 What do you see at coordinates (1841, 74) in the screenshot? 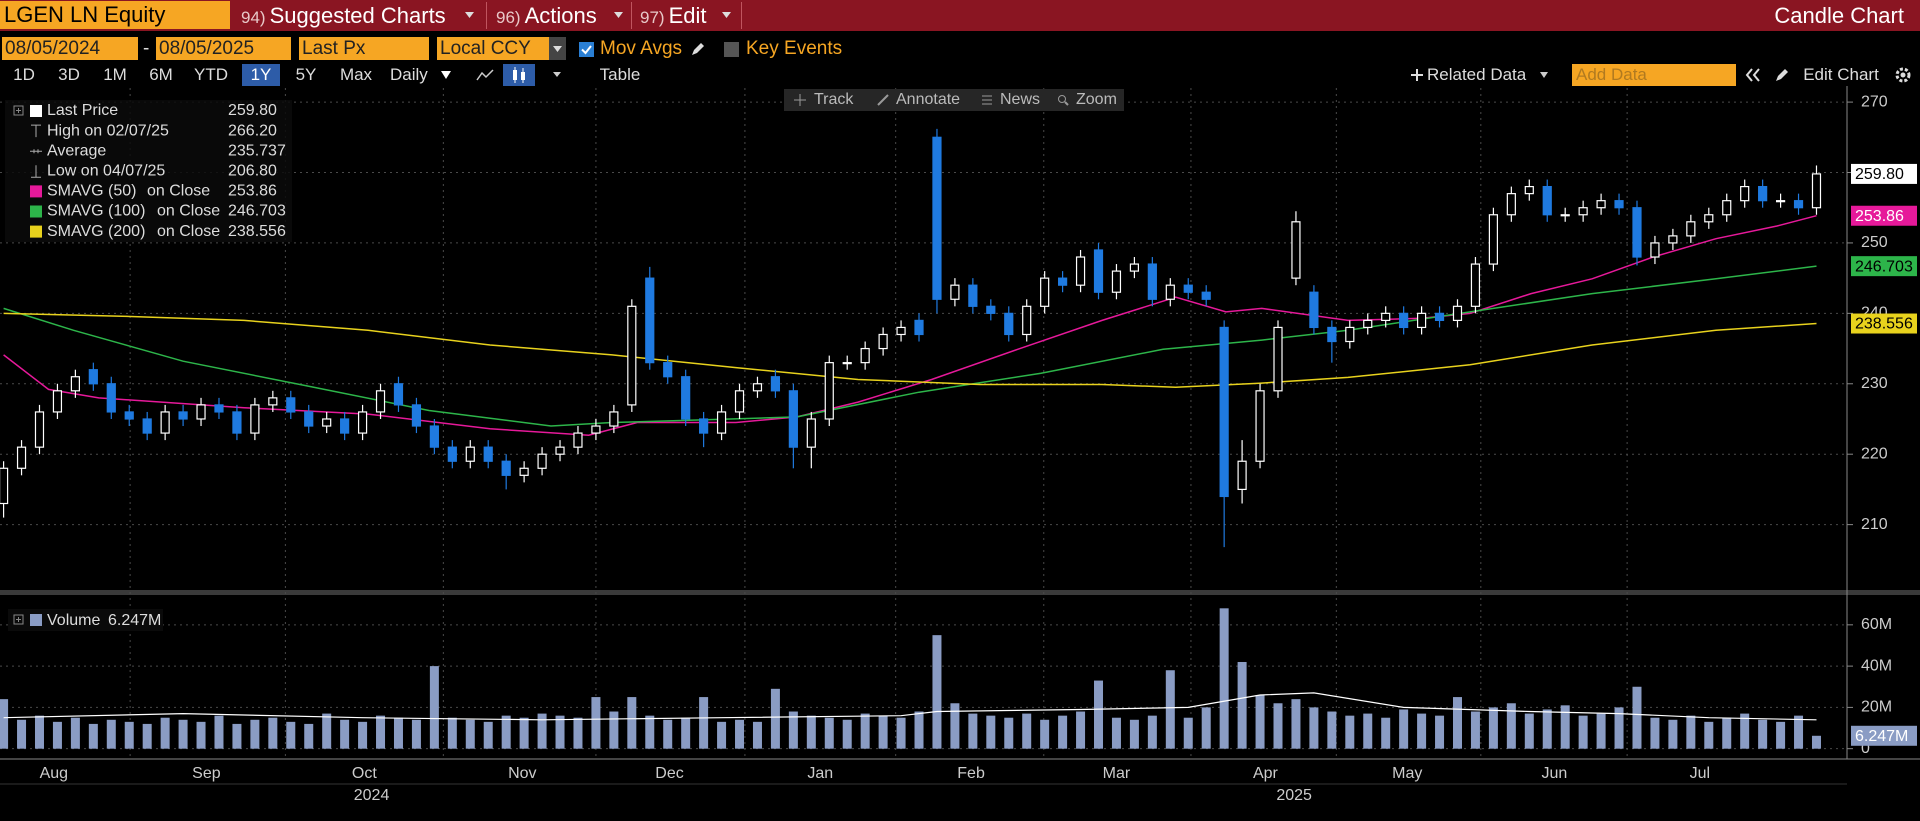
I see `edit-chart-button: Edit Chart` at bounding box center [1841, 74].